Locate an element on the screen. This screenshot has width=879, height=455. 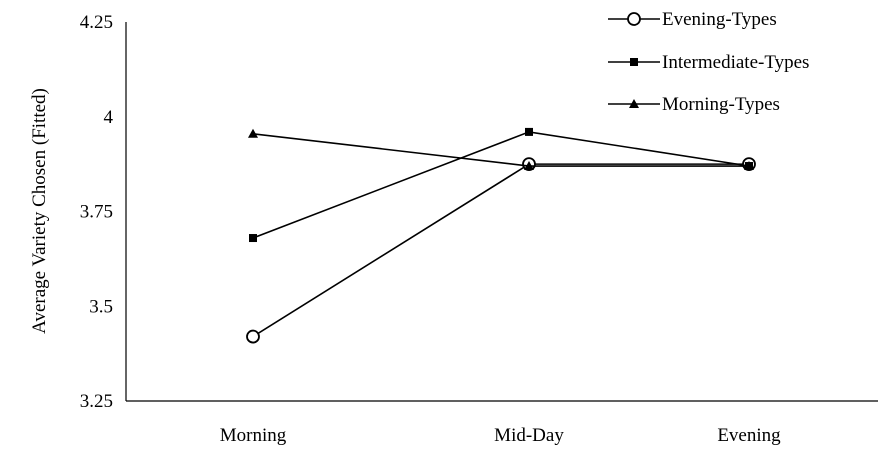
legend-item: Intermediate-Types is located at coordinates (708, 62).